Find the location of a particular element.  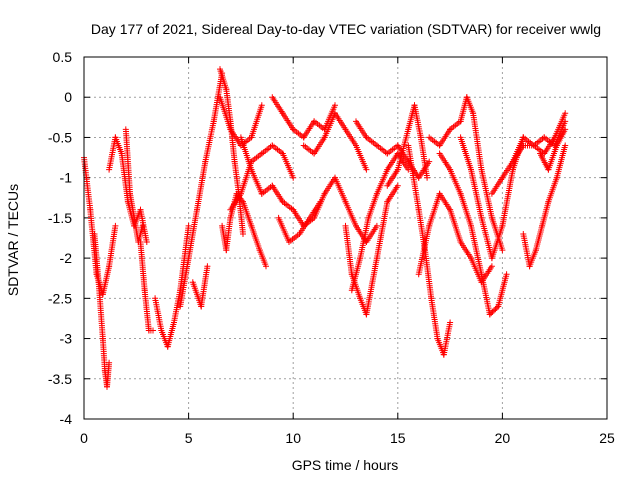

x-tick-label: 5 is located at coordinates (189, 438).